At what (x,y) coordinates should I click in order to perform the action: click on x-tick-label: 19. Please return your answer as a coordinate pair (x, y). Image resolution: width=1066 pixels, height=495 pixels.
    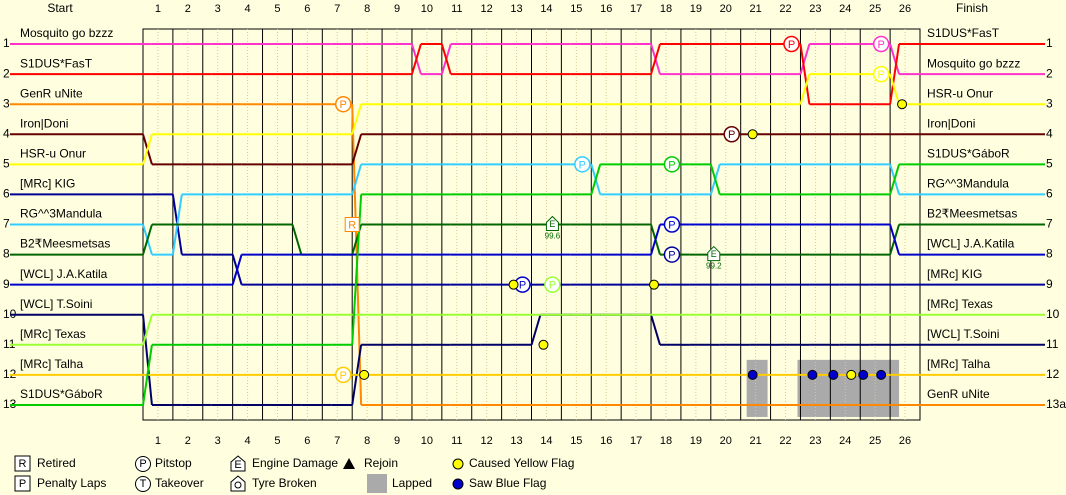
    Looking at the image, I should click on (696, 441).